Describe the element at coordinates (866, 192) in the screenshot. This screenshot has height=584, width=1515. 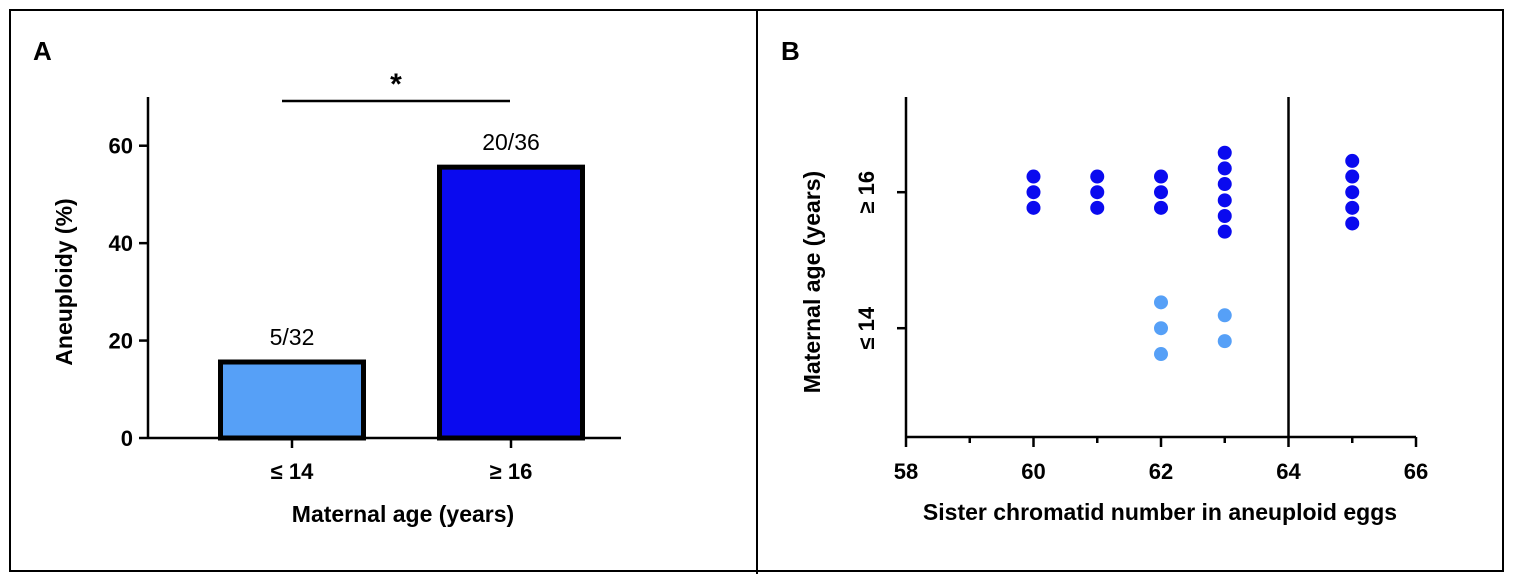
I see `panel-b-y-tick-label: ≥ 16` at that location.